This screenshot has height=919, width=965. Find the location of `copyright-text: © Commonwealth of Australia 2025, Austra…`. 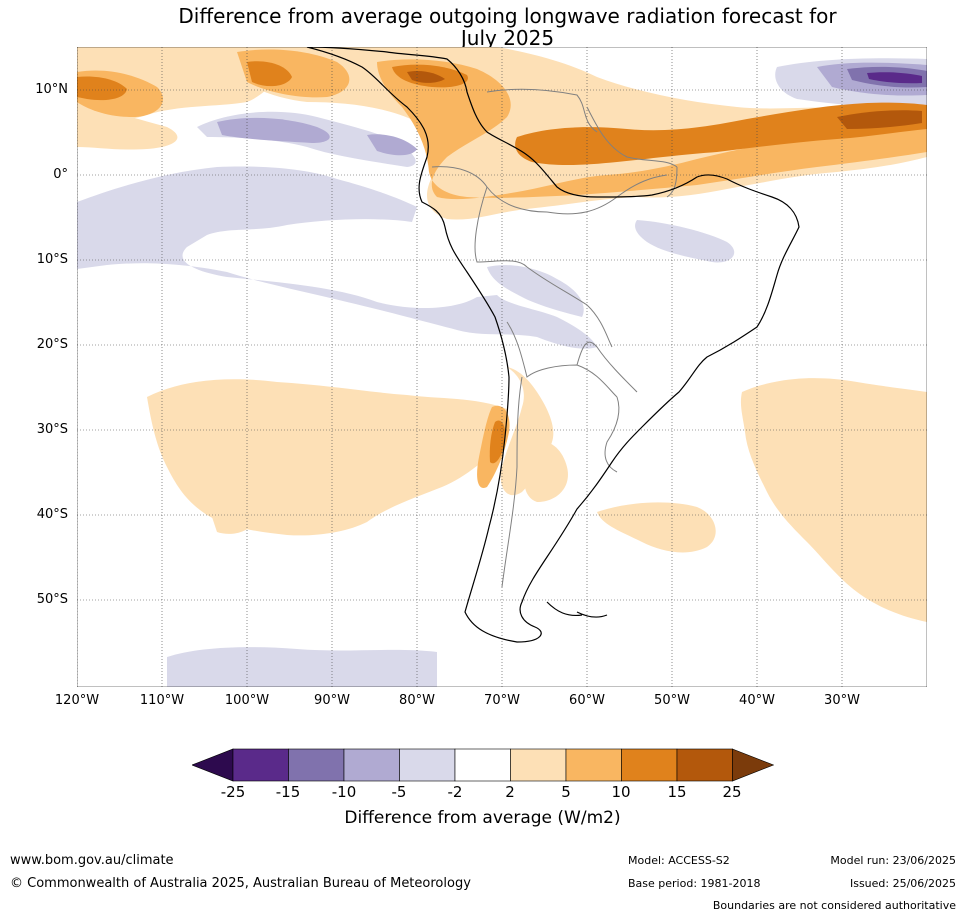

copyright-text: © Commonwealth of Australia 2025, Austra… is located at coordinates (240, 883).